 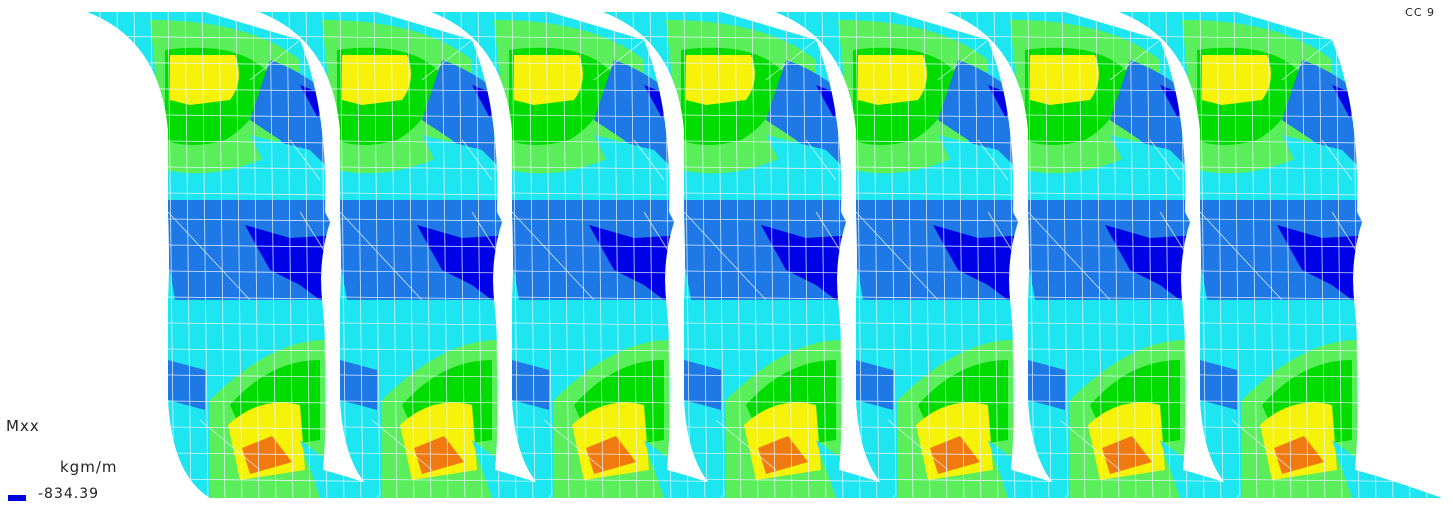 What do you see at coordinates (17, 498) in the screenshot?
I see `legend-swatch` at bounding box center [17, 498].